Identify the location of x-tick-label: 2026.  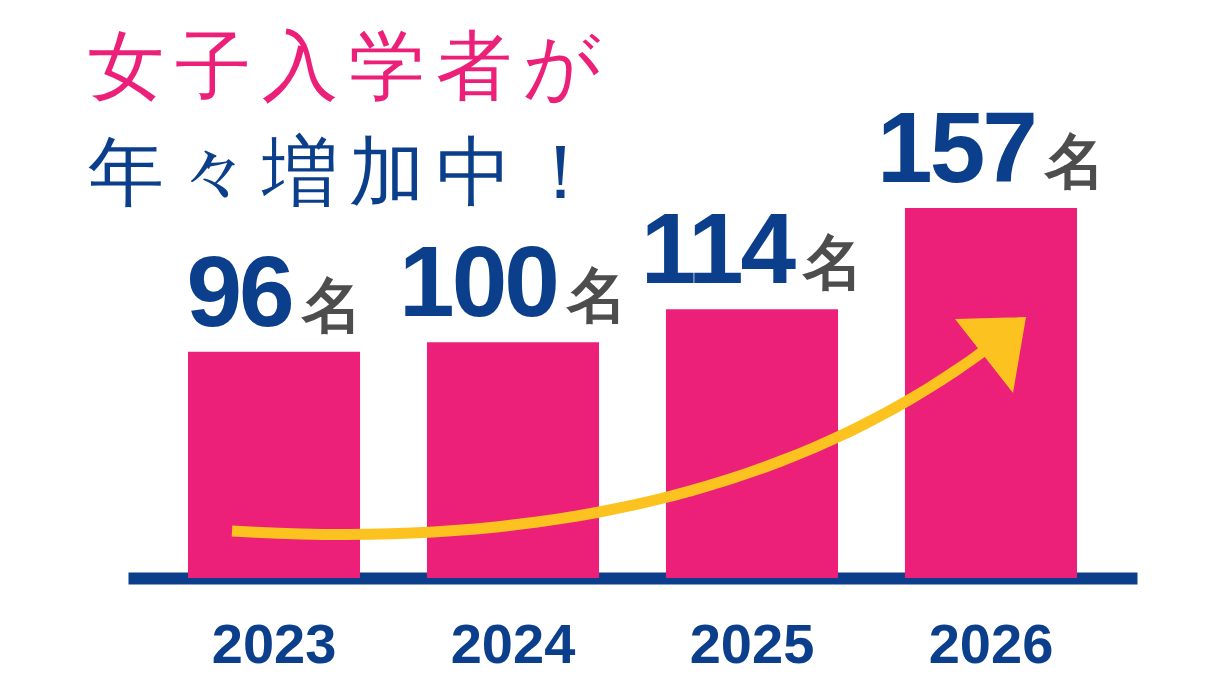
(991, 643).